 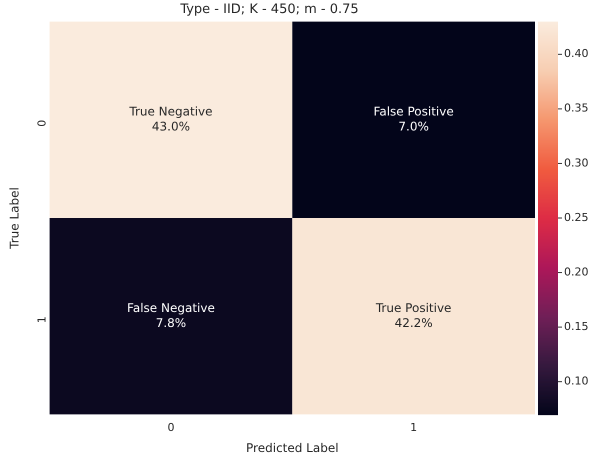 I want to click on data-label: False Negative 7.8%, so click(x=171, y=315).